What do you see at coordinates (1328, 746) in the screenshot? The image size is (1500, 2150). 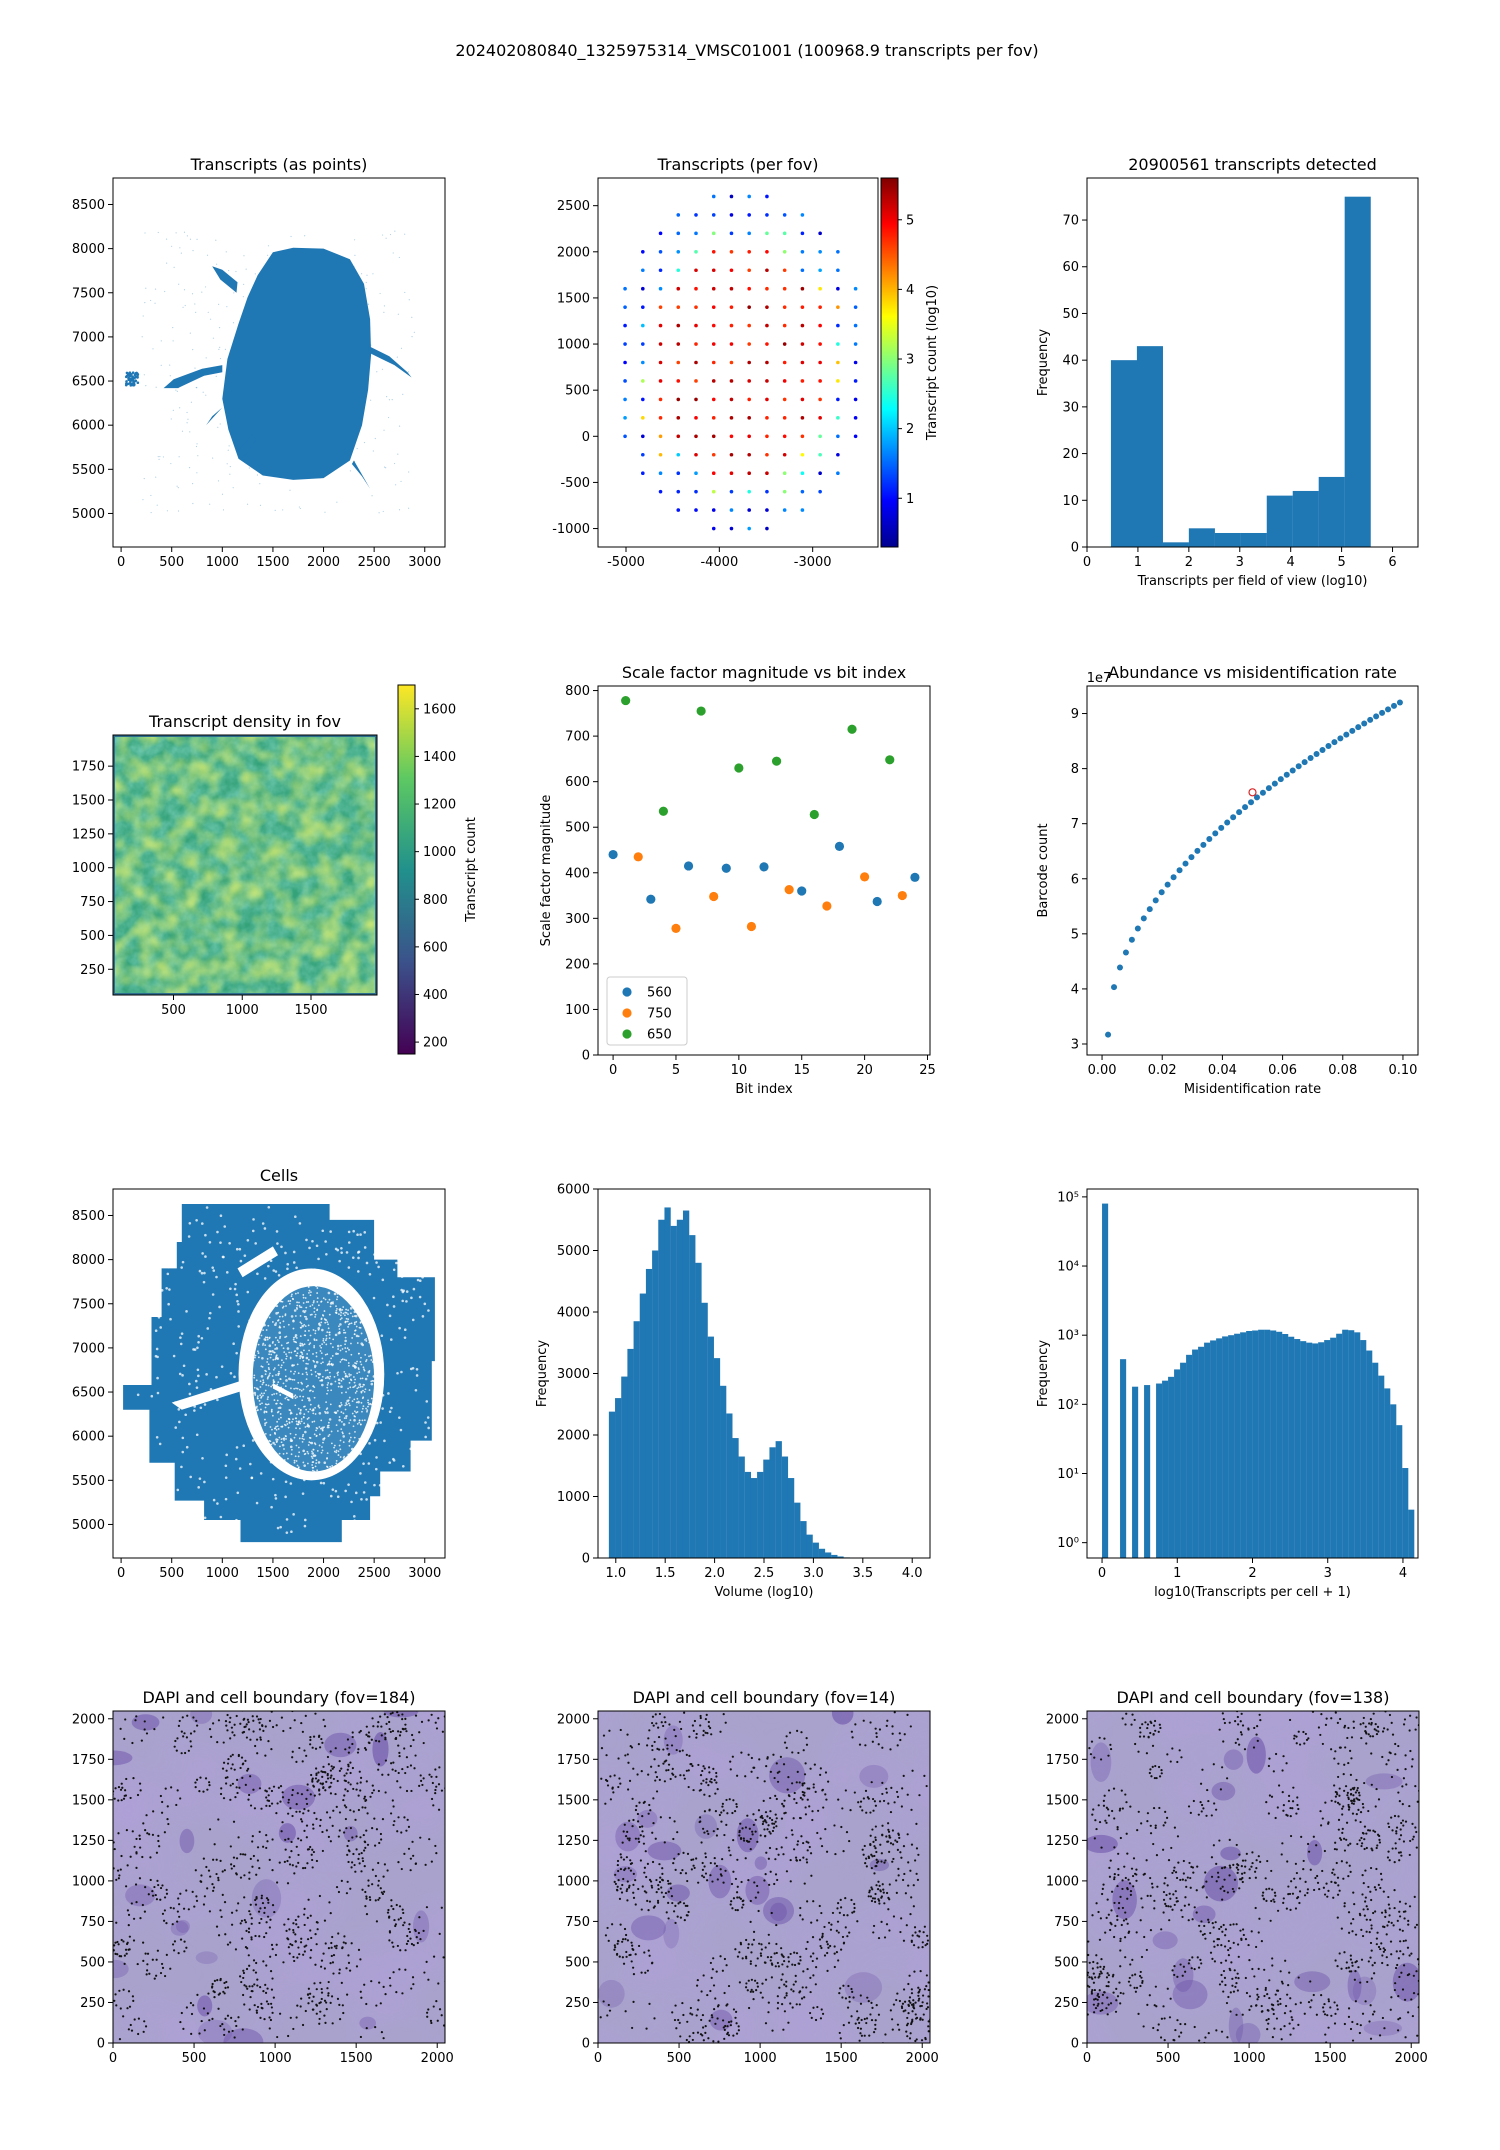 I see `misid-point` at bounding box center [1328, 746].